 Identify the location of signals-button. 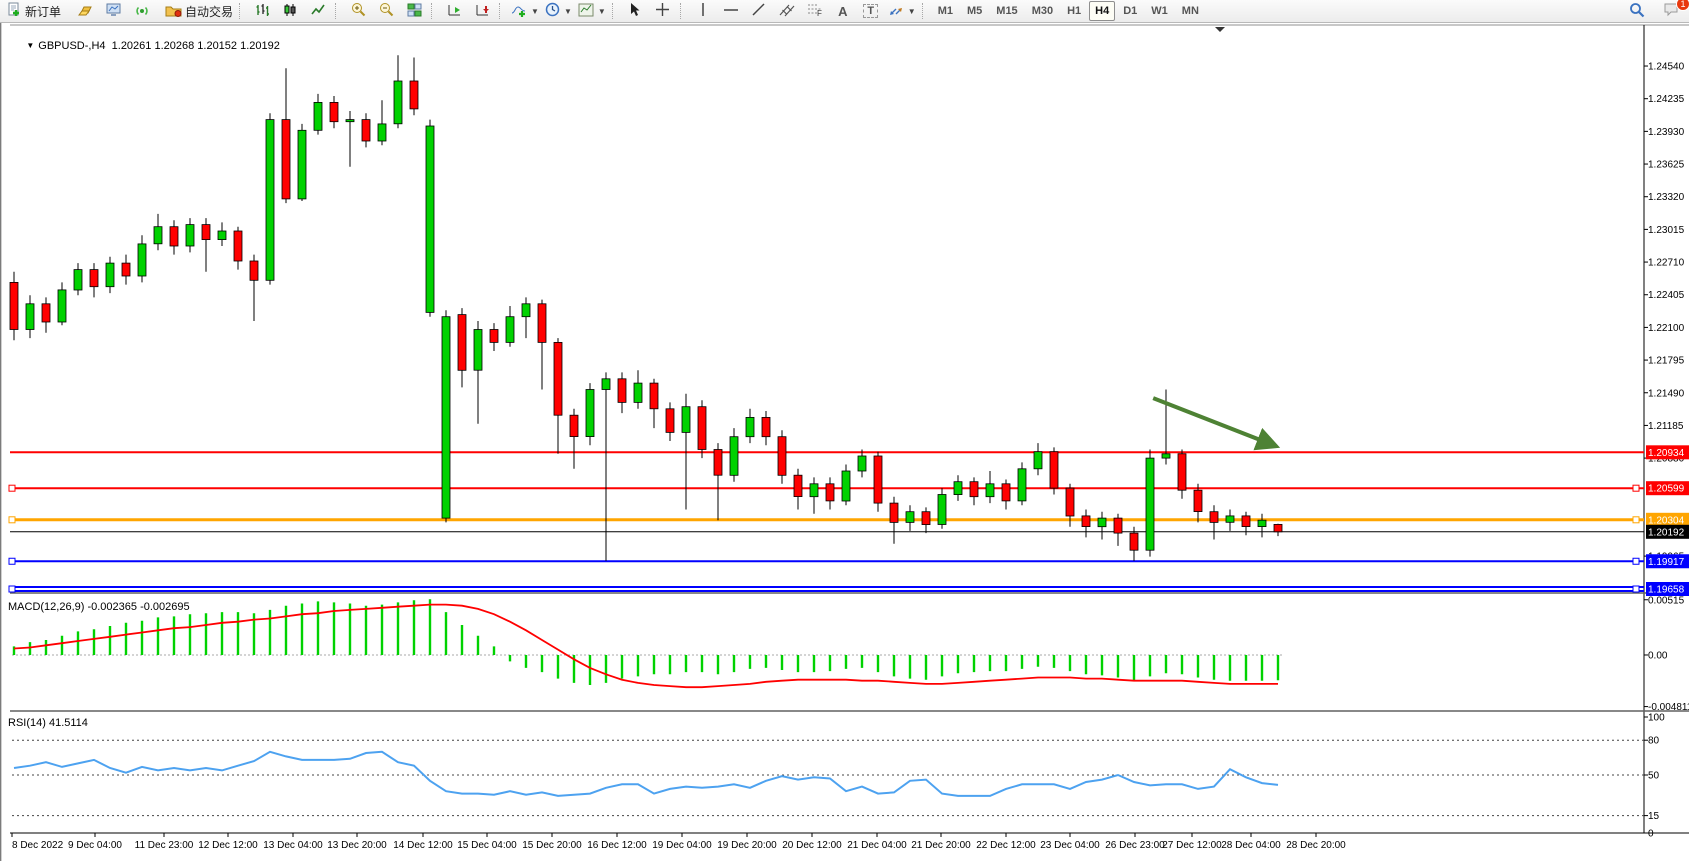
(142, 11).